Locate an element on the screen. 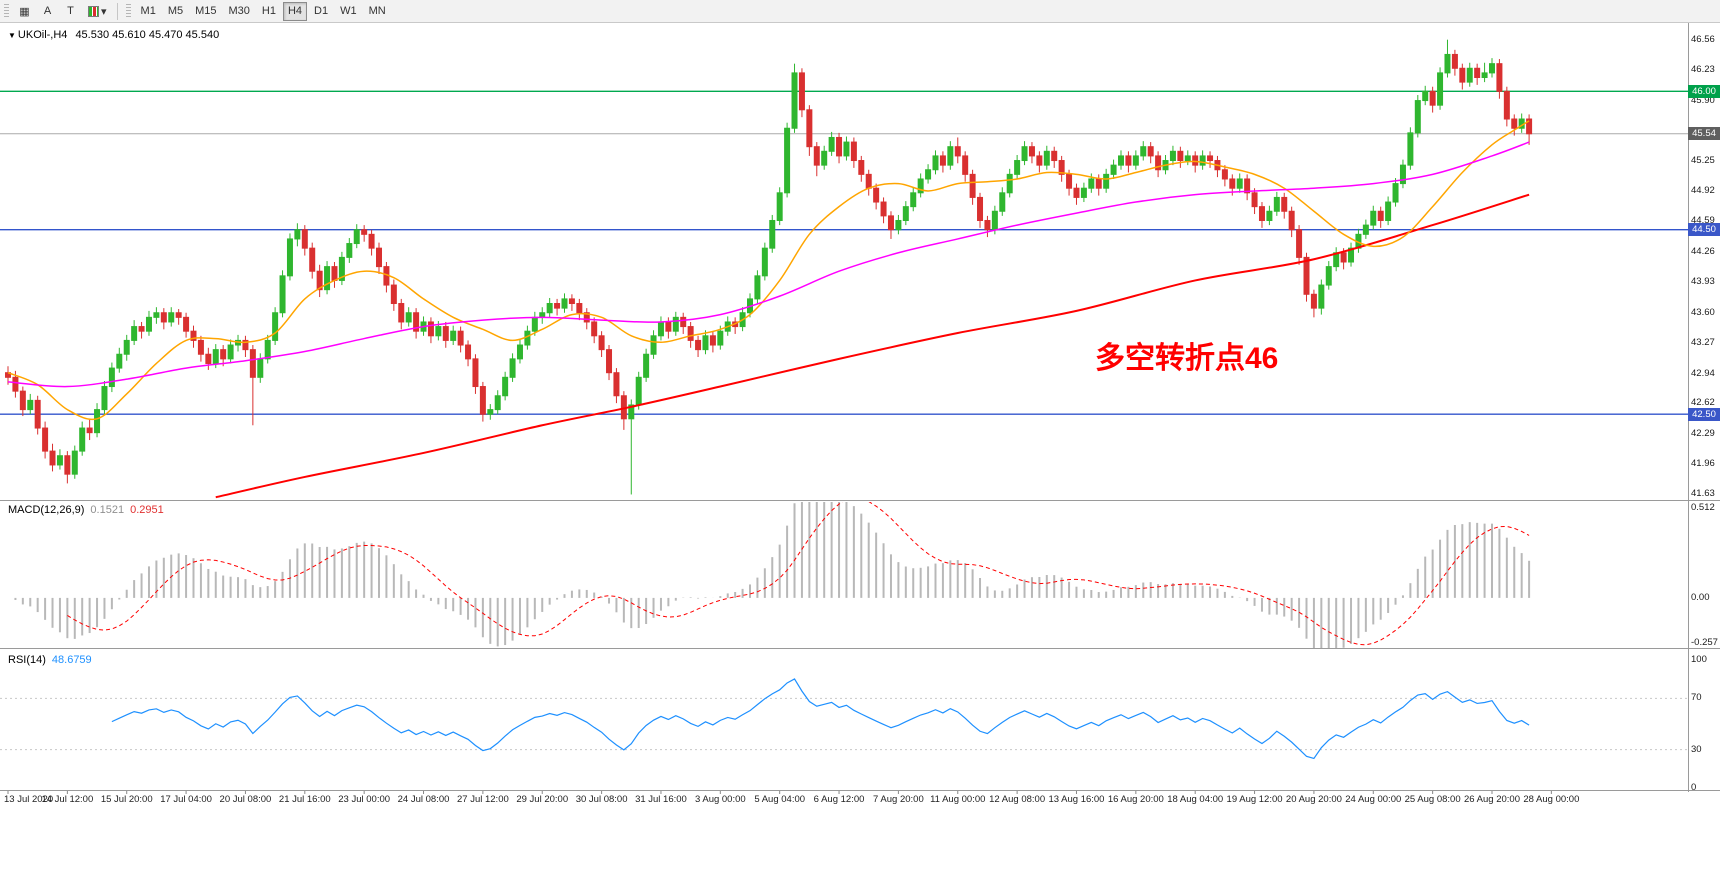  indicator-swatch-icon is located at coordinates (93, 11).